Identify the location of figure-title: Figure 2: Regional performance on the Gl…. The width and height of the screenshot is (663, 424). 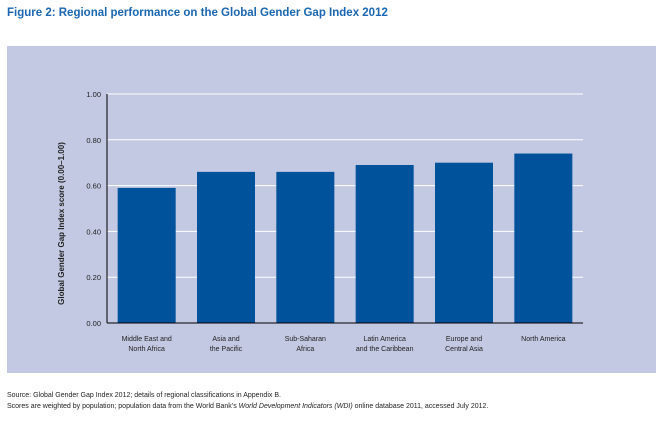
(197, 13).